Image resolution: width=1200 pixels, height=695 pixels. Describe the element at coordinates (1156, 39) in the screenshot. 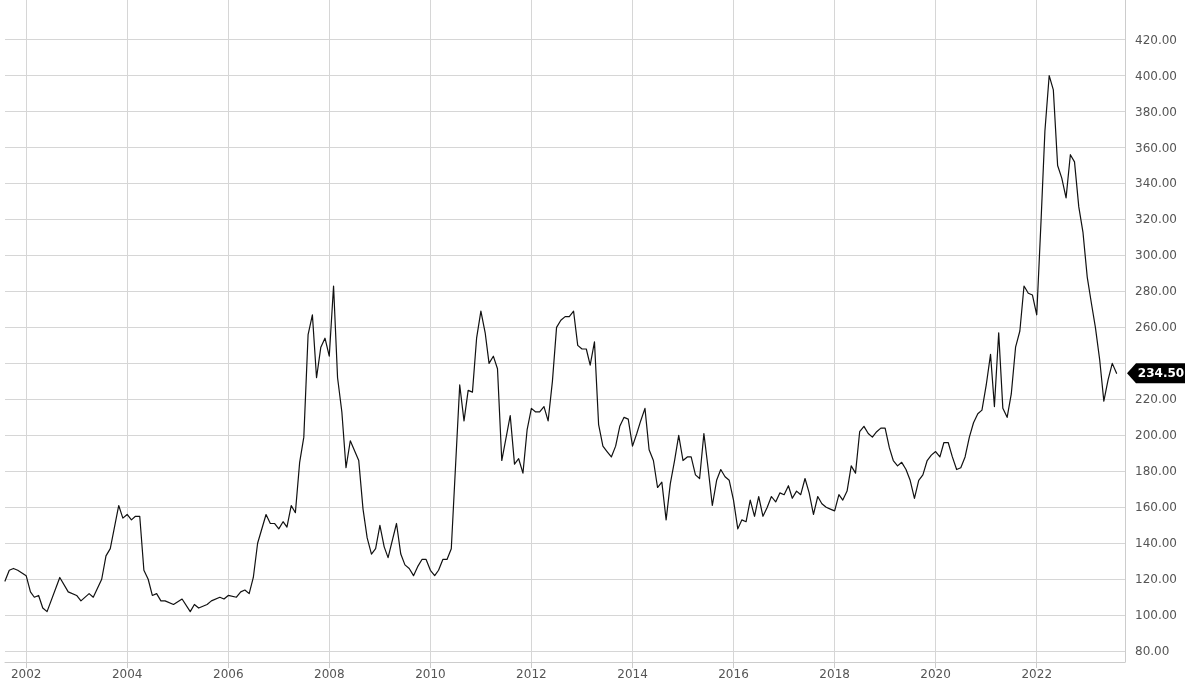

I see `y-tick-label: 420.00` at that location.